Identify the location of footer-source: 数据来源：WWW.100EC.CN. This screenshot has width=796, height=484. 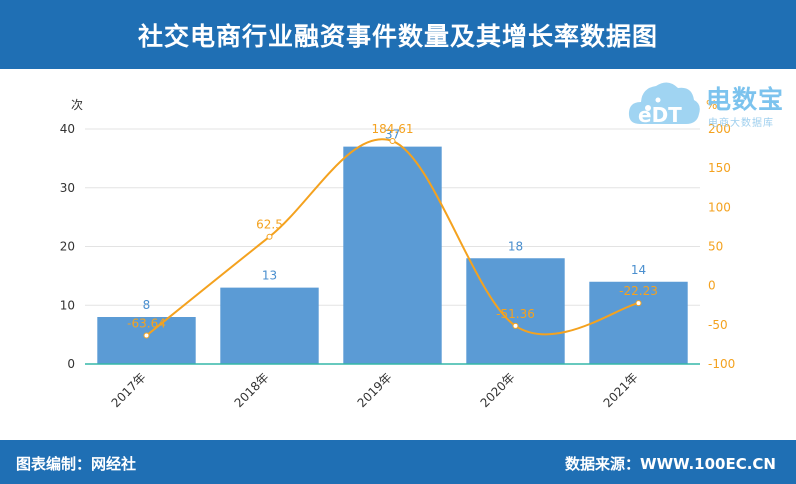
(670, 464).